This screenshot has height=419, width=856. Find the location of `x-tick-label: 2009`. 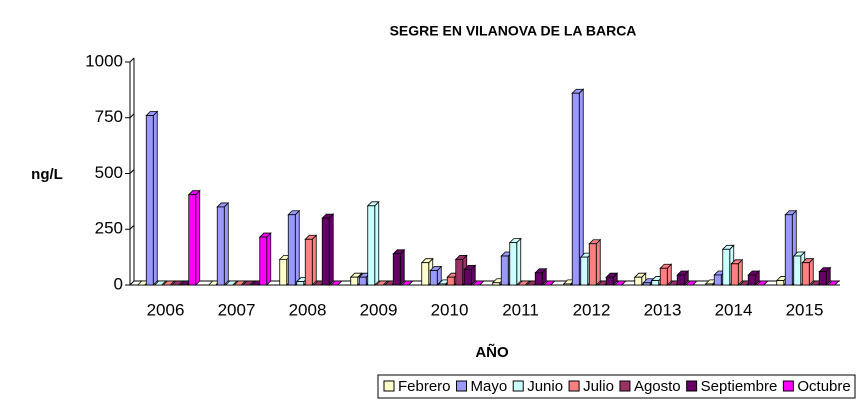

x-tick-label: 2009 is located at coordinates (379, 309).